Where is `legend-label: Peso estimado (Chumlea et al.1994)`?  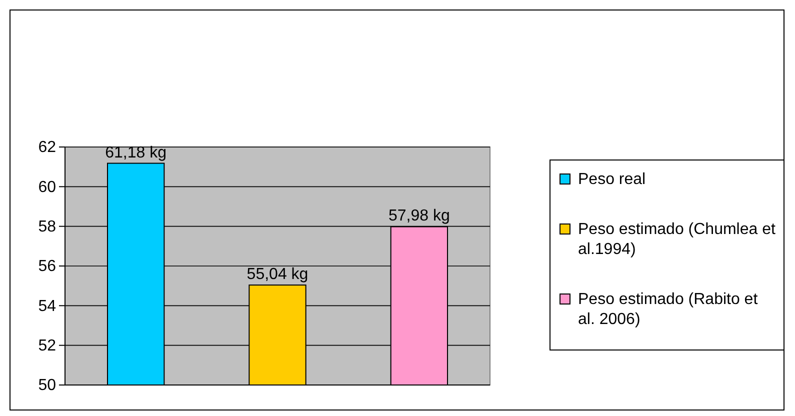
legend-label: Peso estimado (Chumlea et al.1994) is located at coordinates (677, 239).